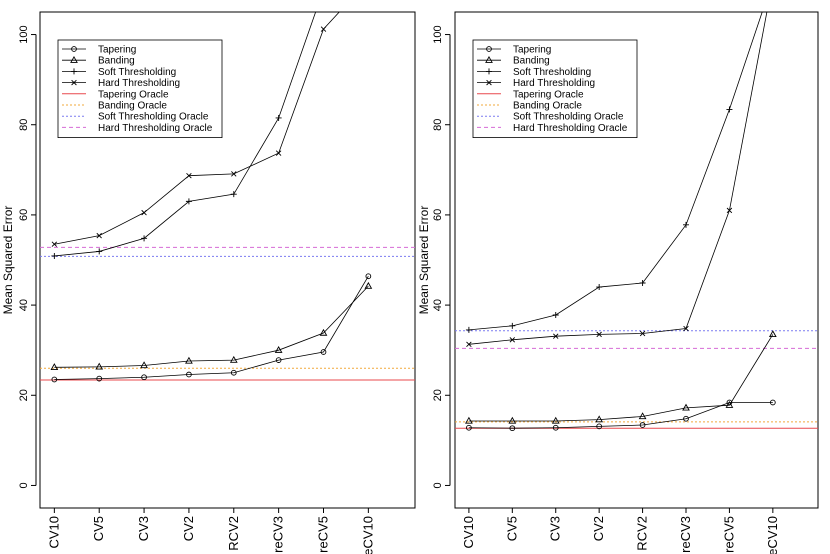 The height and width of the screenshot is (554, 830). I want to click on y-tick-label: 100, so click(438, 34).